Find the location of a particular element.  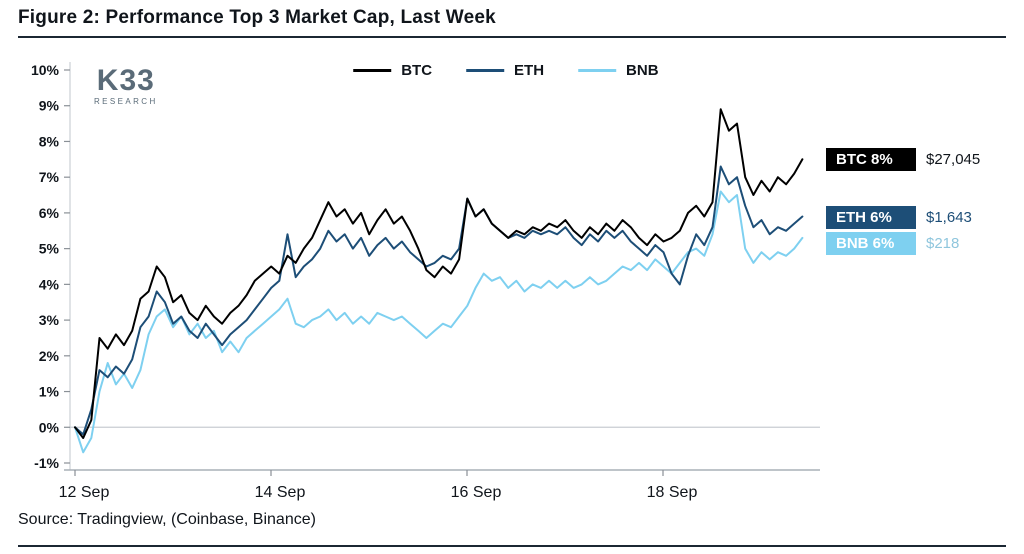

svg-text: 5% is located at coordinates (49, 249).